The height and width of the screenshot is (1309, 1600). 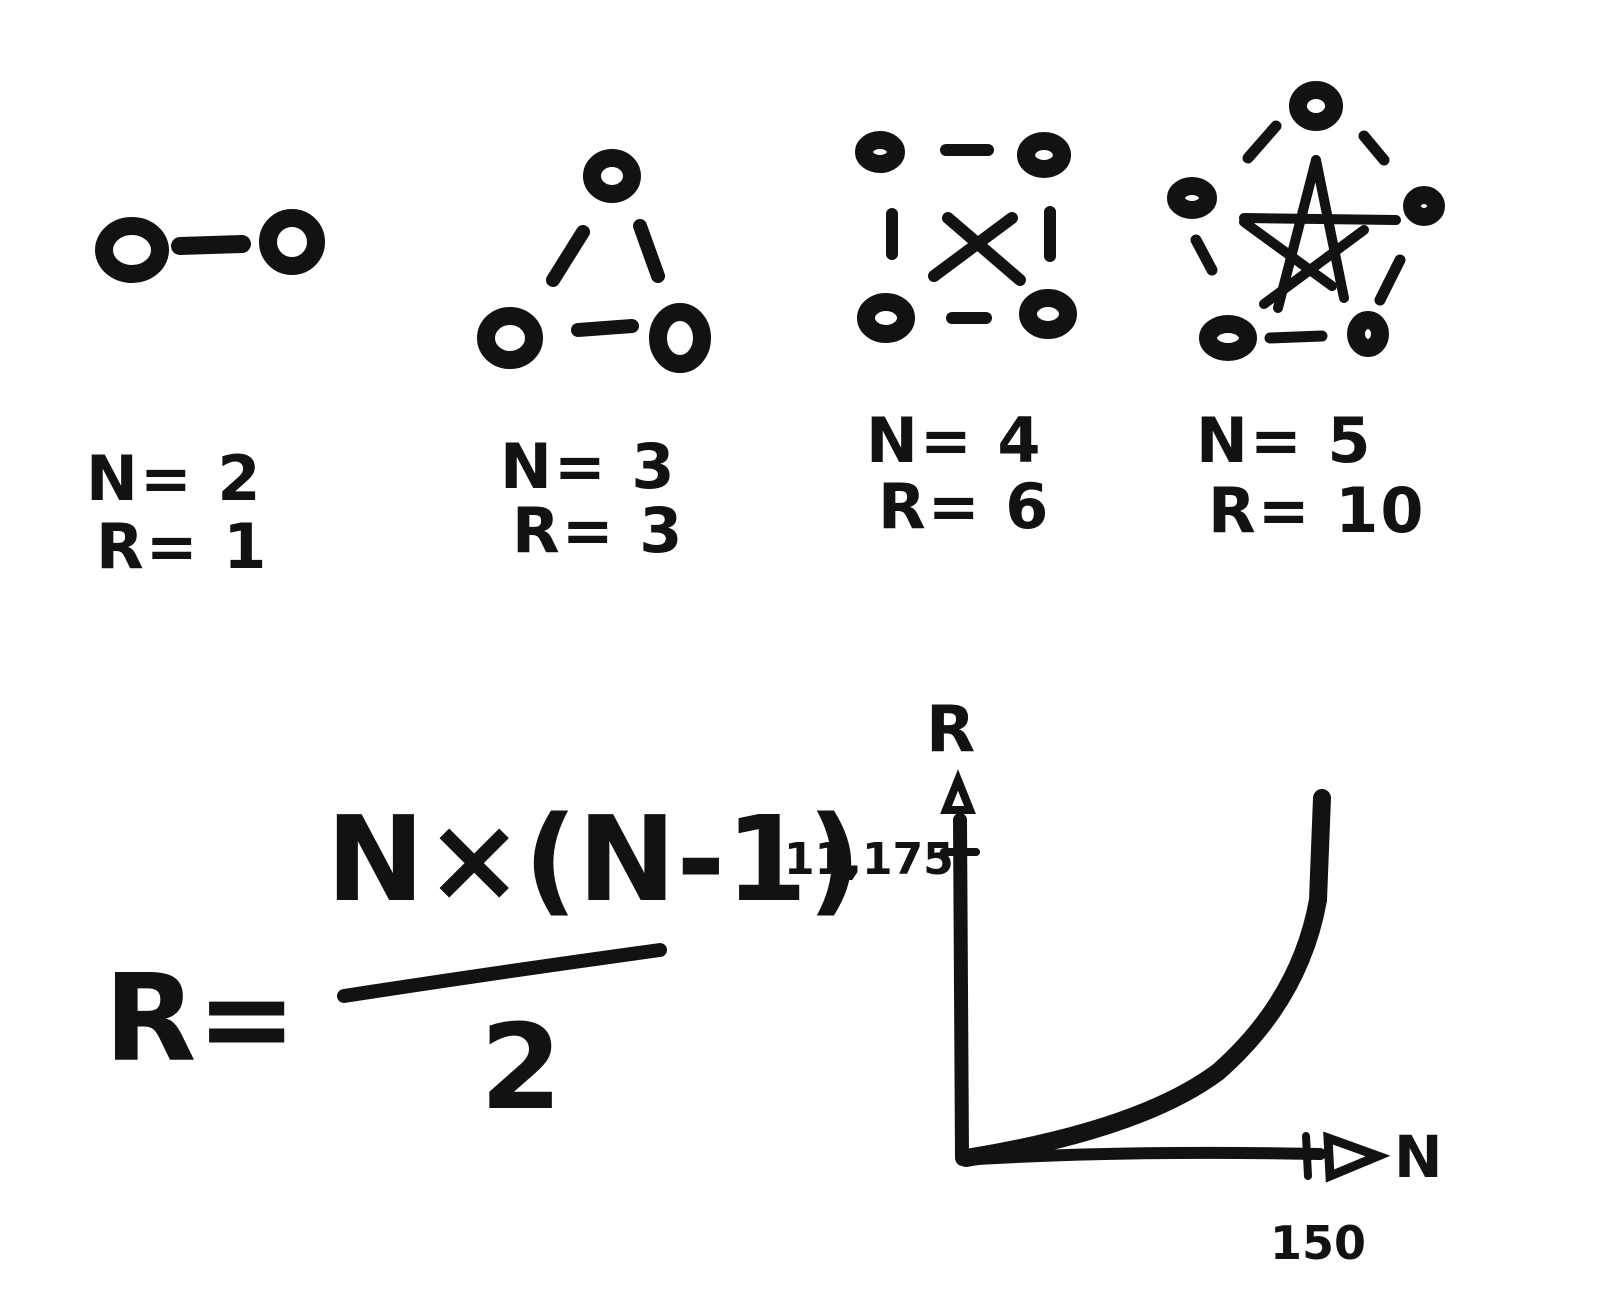 I want to click on x-axis-tick, so click(x=1307, y=1156).